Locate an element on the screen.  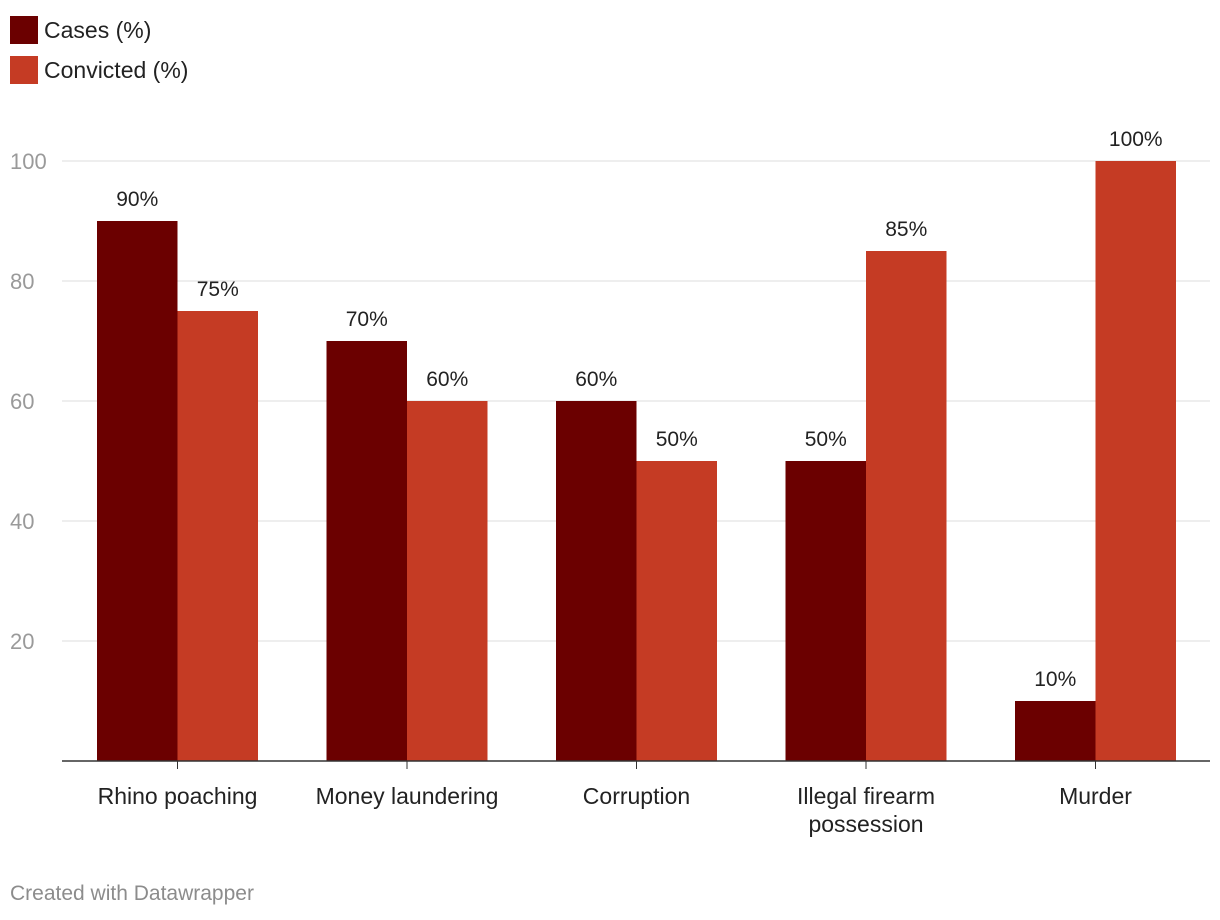
x-tick-label: Murder is located at coordinates (1095, 796).